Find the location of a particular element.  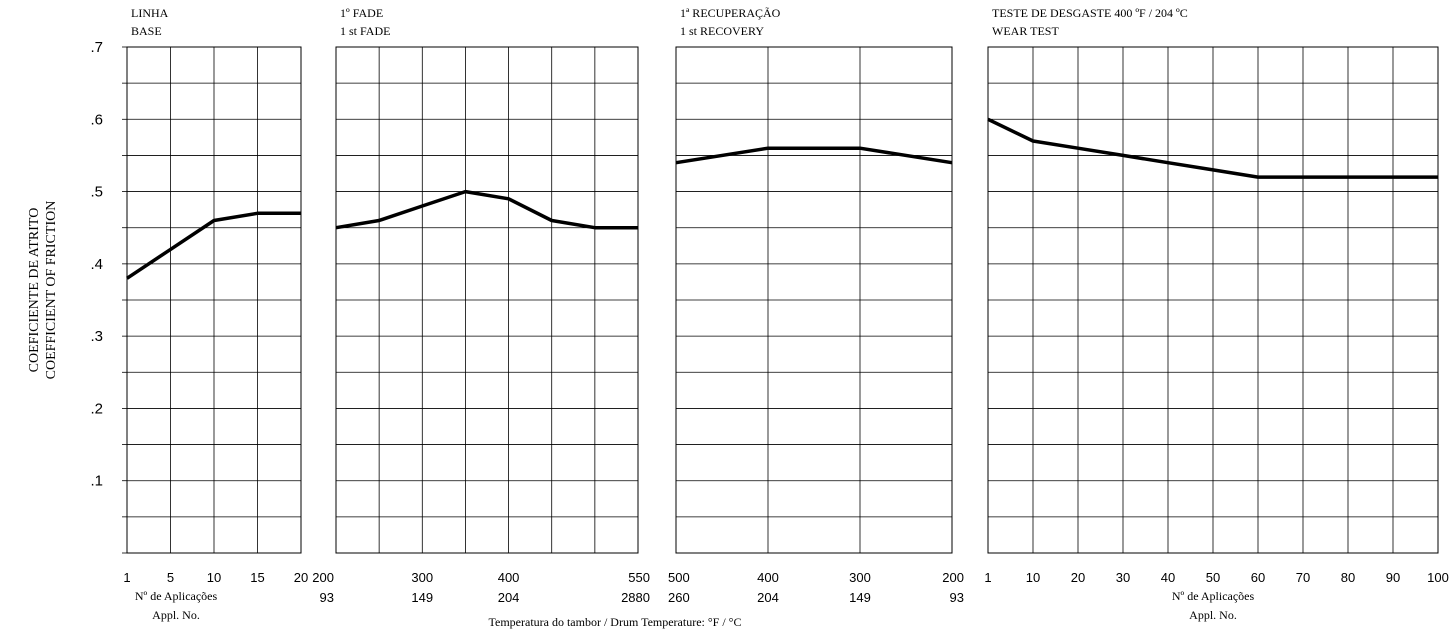

x-tick-label: 50 is located at coordinates (1213, 577).